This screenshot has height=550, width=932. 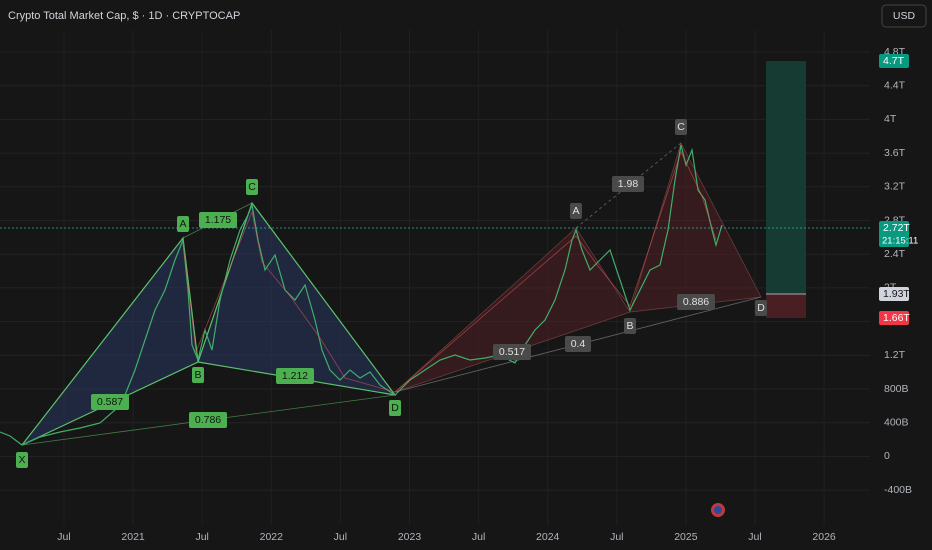 I want to click on price-tick: 3.2T, so click(x=895, y=187).